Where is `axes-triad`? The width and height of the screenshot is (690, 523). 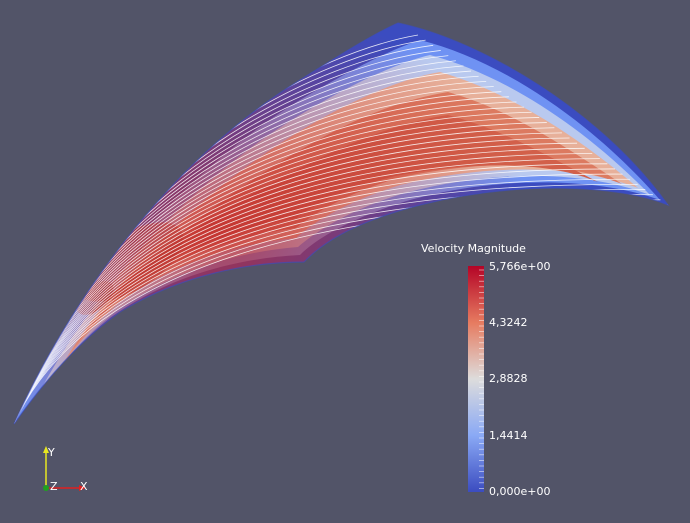 axes-triad is located at coordinates (64, 468).